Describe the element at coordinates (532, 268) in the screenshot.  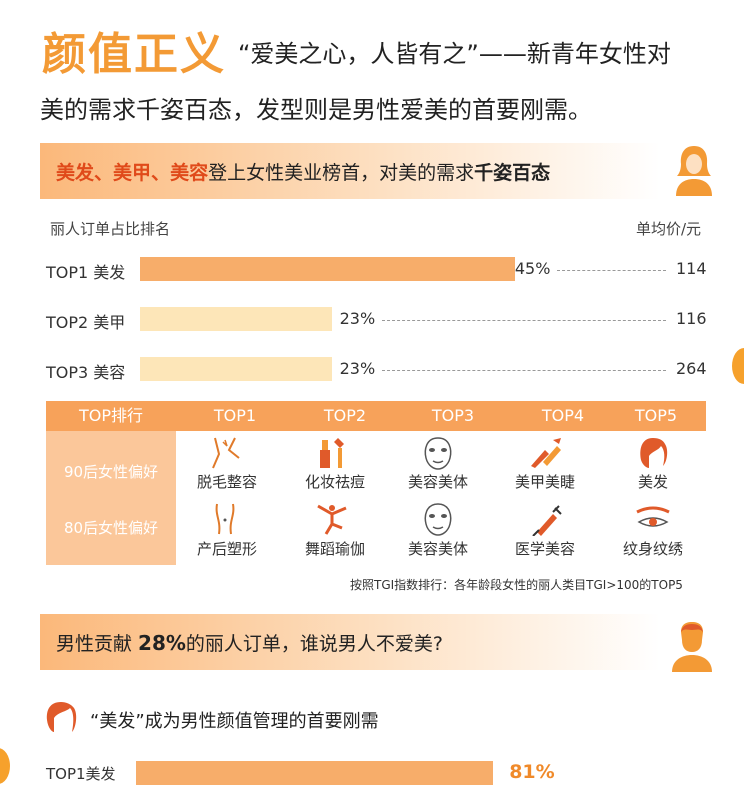
I see `bar-value-label: 45%` at that location.